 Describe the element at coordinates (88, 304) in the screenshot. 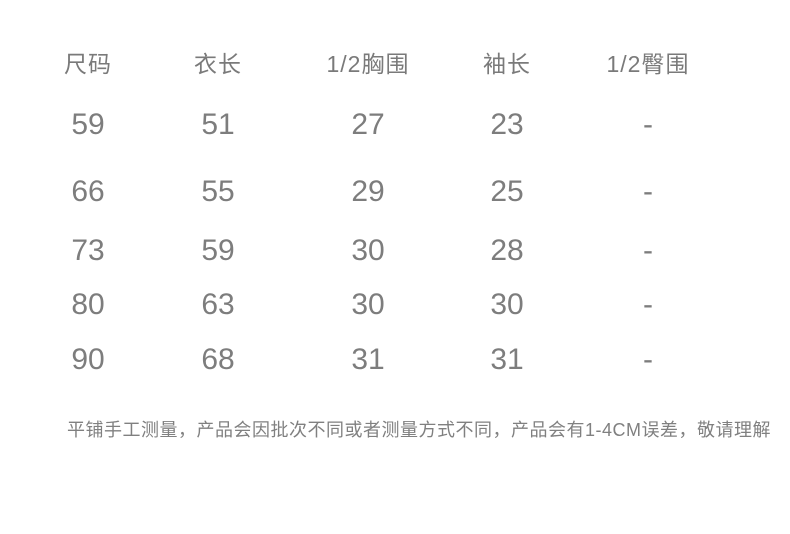

I see `table-cell-size: 80` at that location.